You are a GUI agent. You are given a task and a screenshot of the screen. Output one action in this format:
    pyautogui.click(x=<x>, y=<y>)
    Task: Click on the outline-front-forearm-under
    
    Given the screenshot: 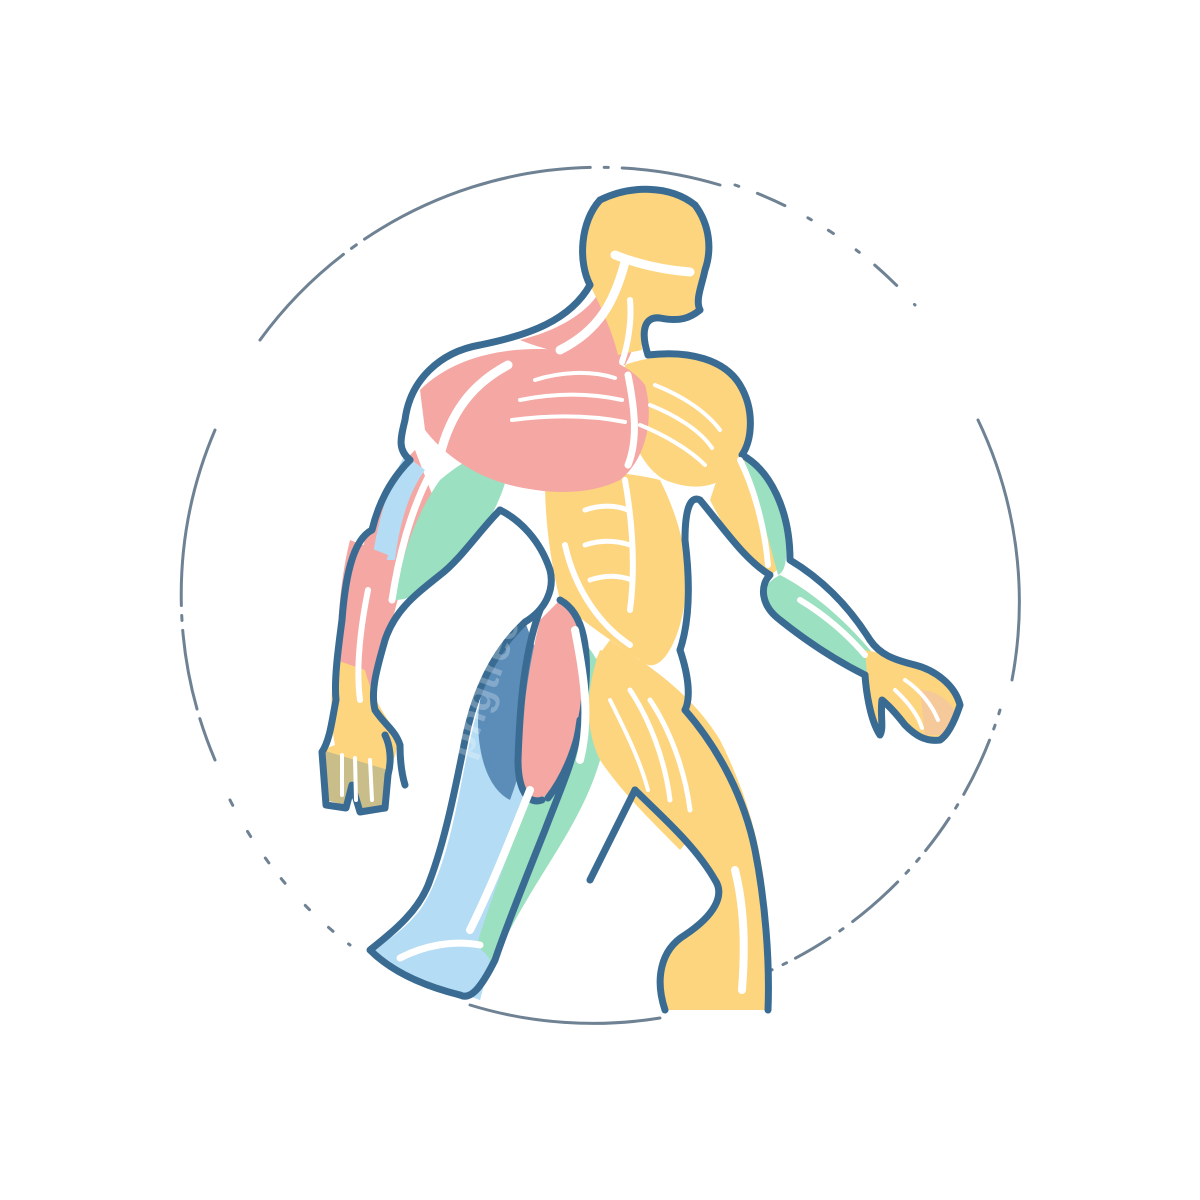 What is the action you would take?
    pyautogui.click(x=772, y=587)
    